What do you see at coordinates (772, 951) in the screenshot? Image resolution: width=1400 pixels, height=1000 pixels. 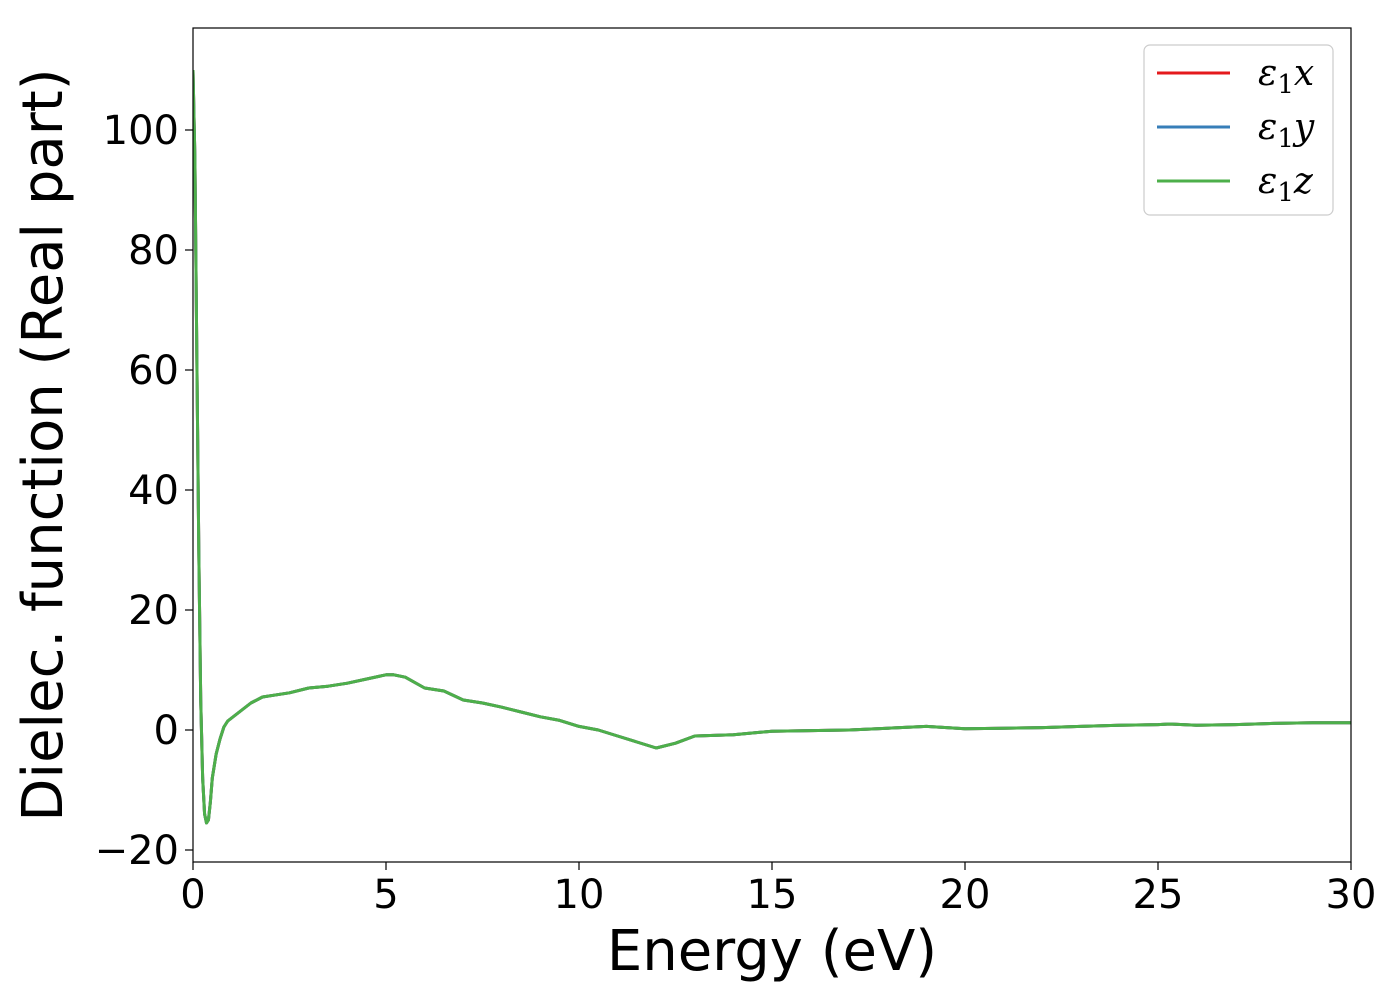 I see `x-axis-title: Energy (eV)` at bounding box center [772, 951].